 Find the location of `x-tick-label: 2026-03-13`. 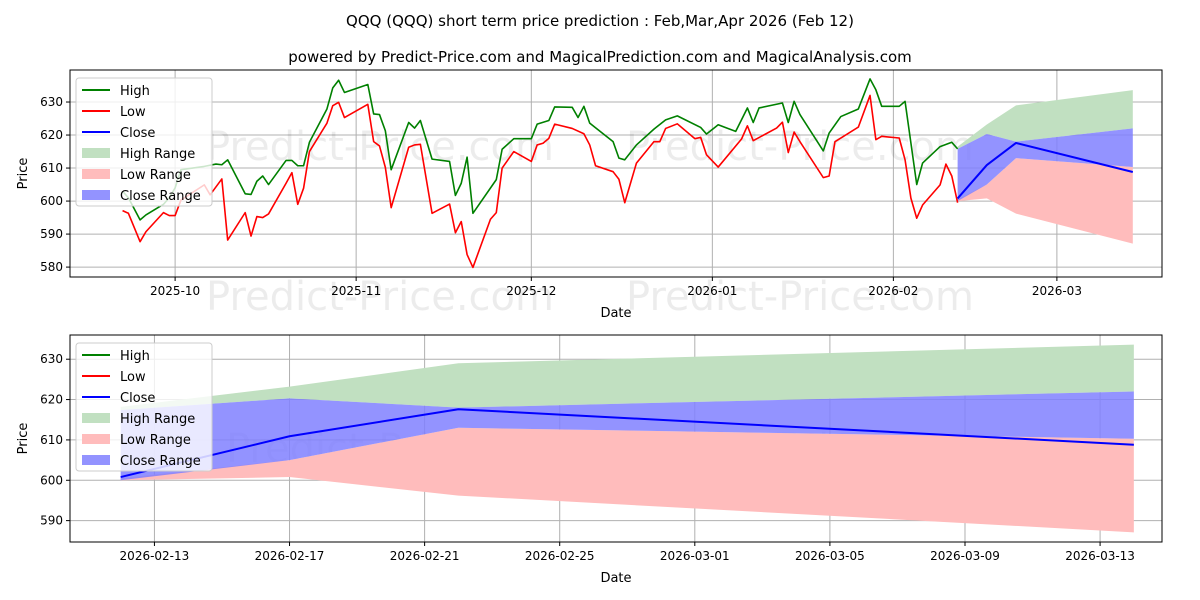

x-tick-label: 2026-03-13 is located at coordinates (1100, 556).